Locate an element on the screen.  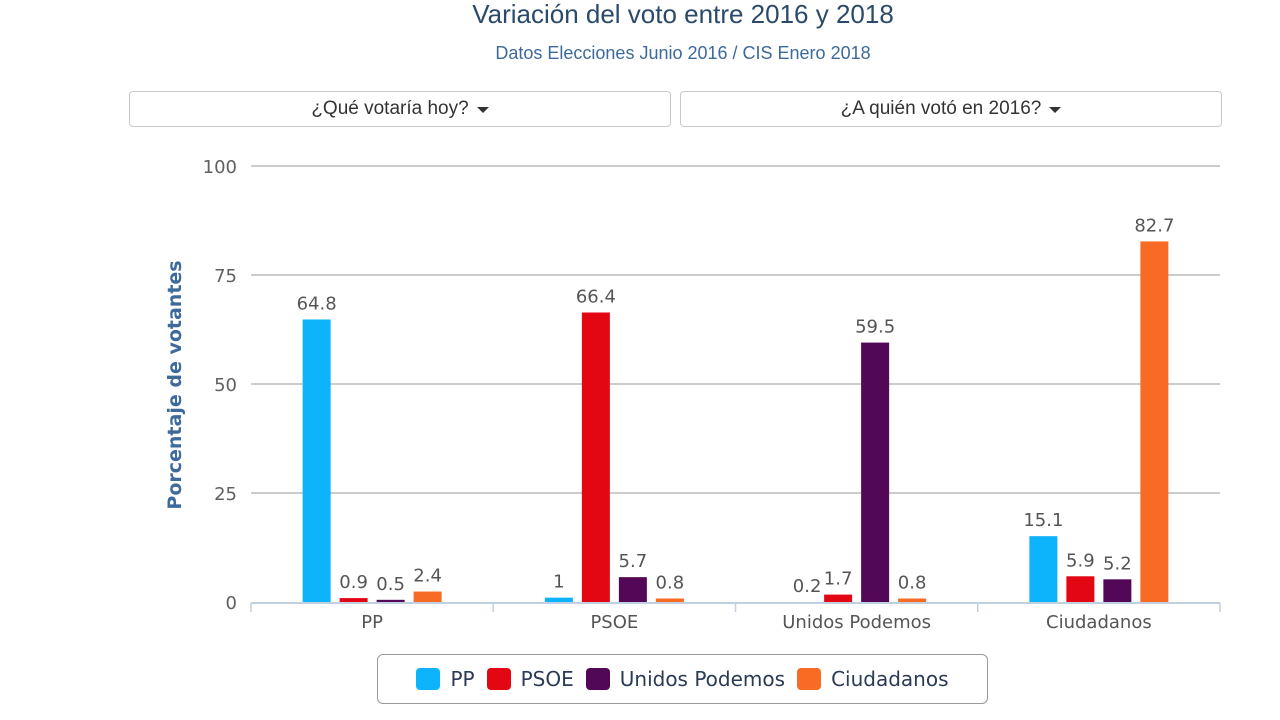
bar-unidos-podemos-unidos-podemos is located at coordinates (875, 472).